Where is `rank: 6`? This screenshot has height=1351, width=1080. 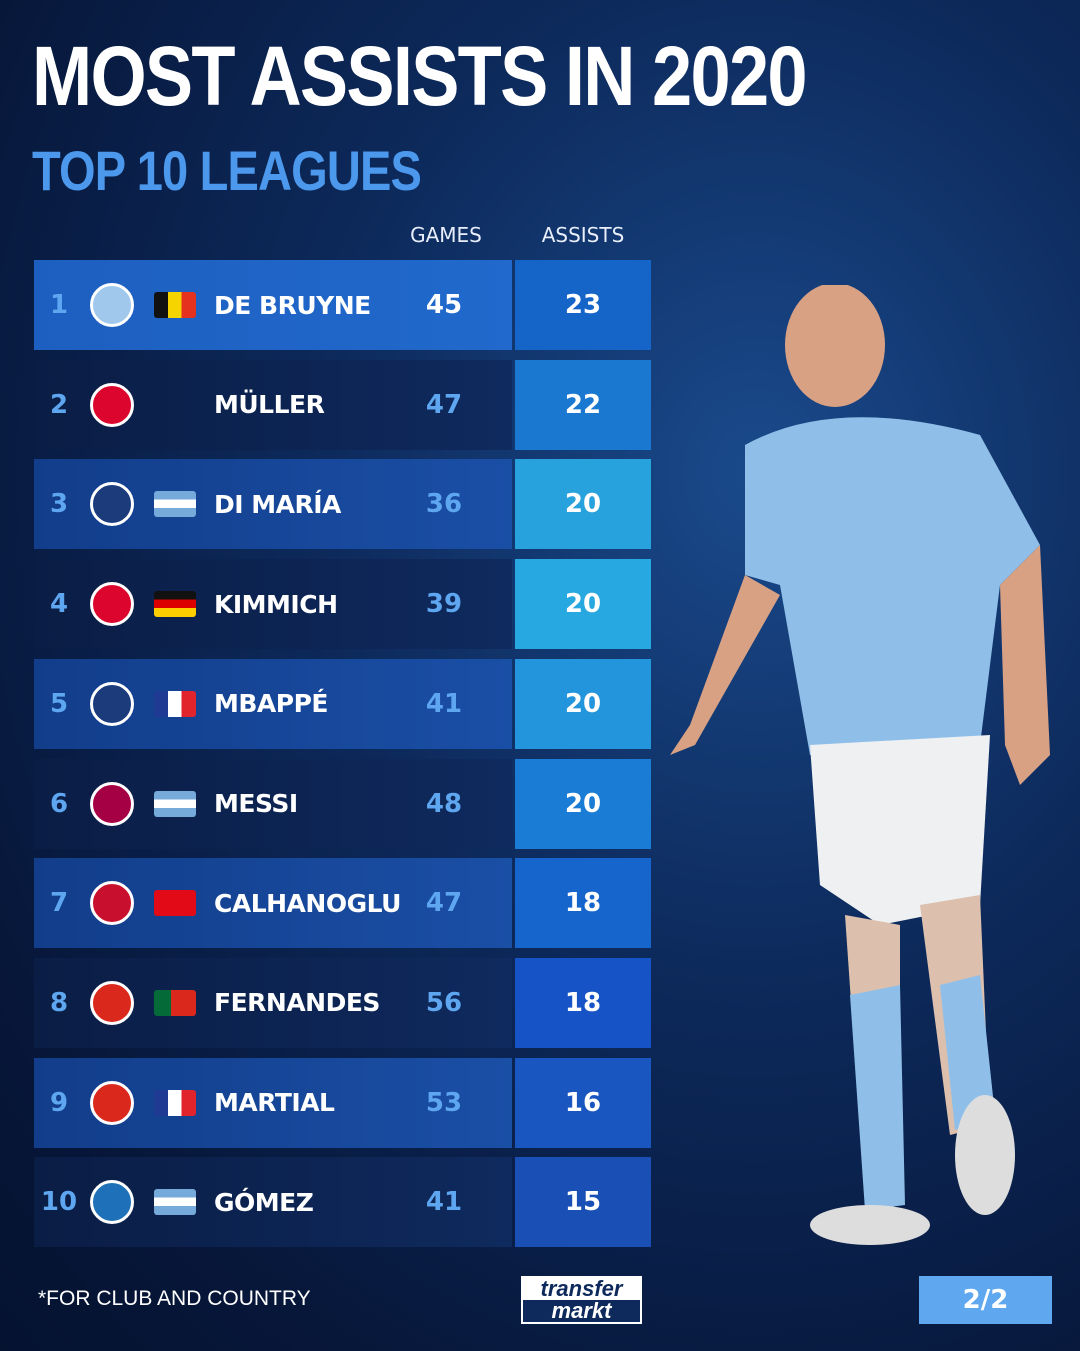 rank: 6 is located at coordinates (59, 803).